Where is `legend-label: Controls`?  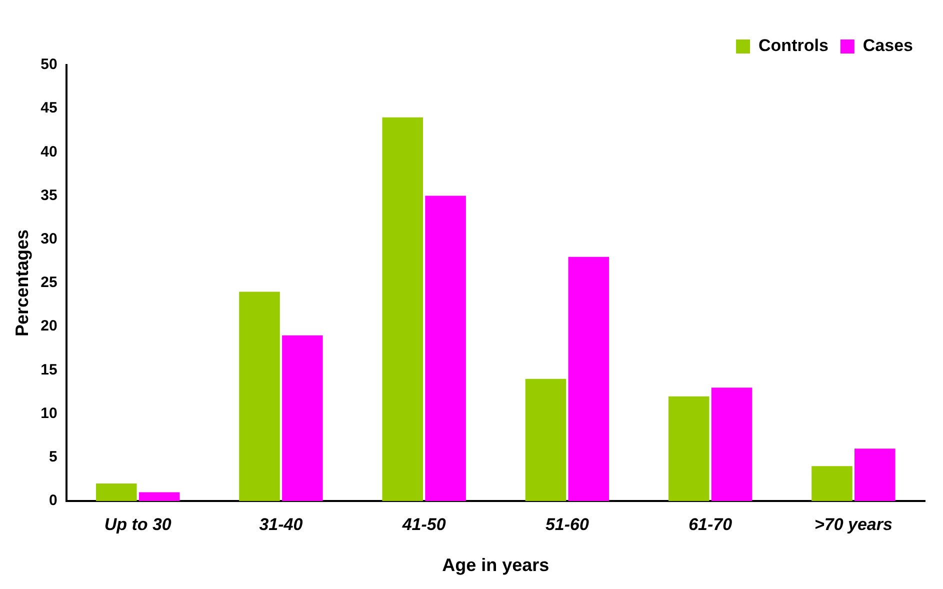 legend-label: Controls is located at coordinates (793, 46).